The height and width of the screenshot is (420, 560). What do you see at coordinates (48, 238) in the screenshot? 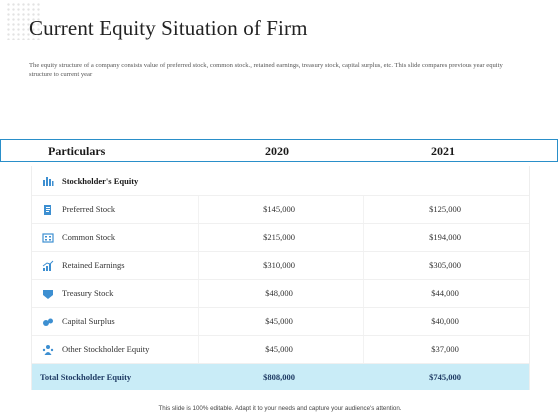
I see `grid-icon` at bounding box center [48, 238].